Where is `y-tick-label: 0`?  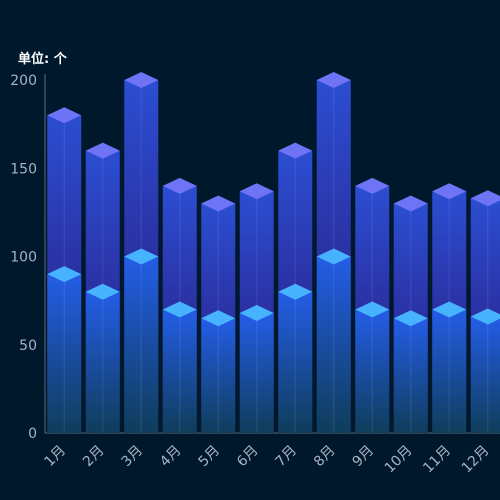
y-tick-label: 0 is located at coordinates (32, 434).